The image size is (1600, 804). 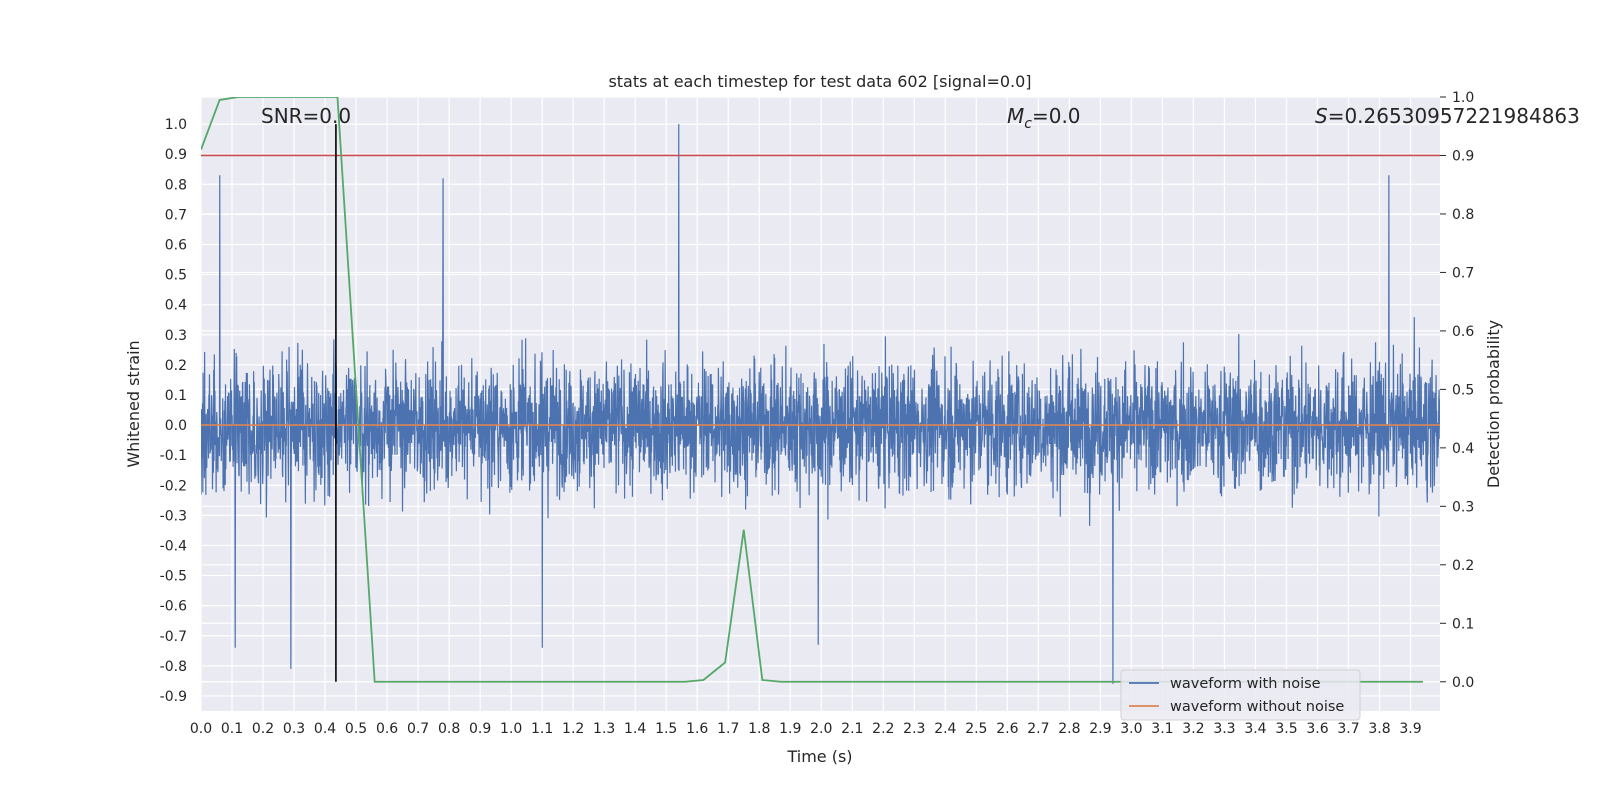 What do you see at coordinates (306, 116) in the screenshot?
I see `snr-annotation: SNR=0.0` at bounding box center [306, 116].